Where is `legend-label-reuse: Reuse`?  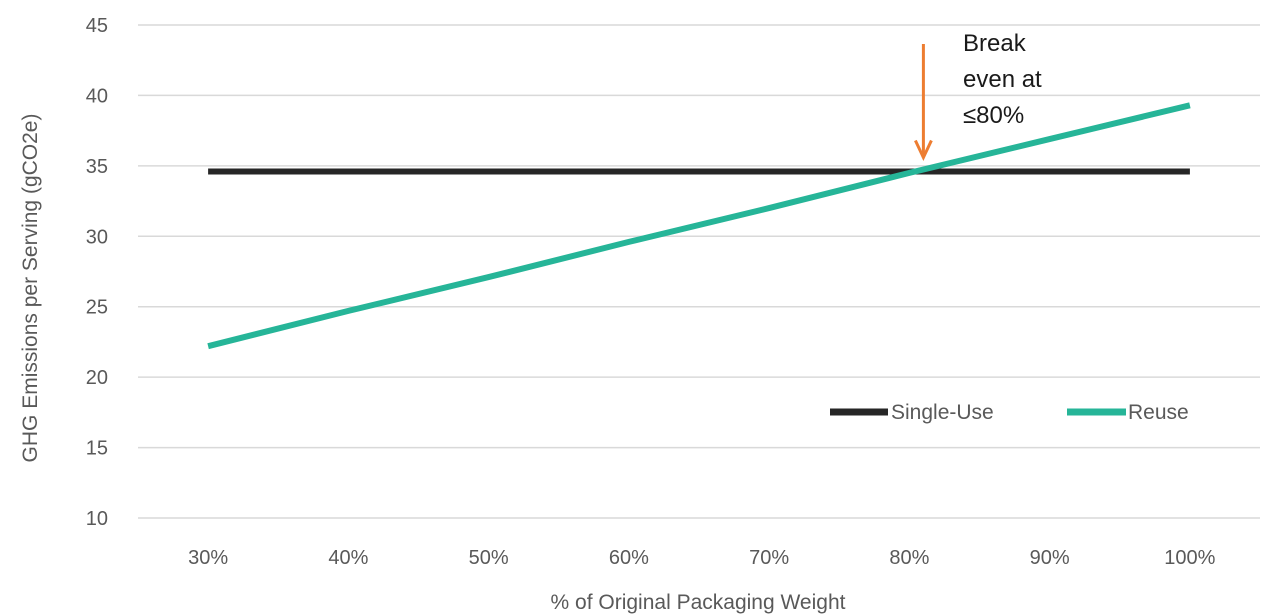
legend-label-reuse: Reuse is located at coordinates (1158, 412).